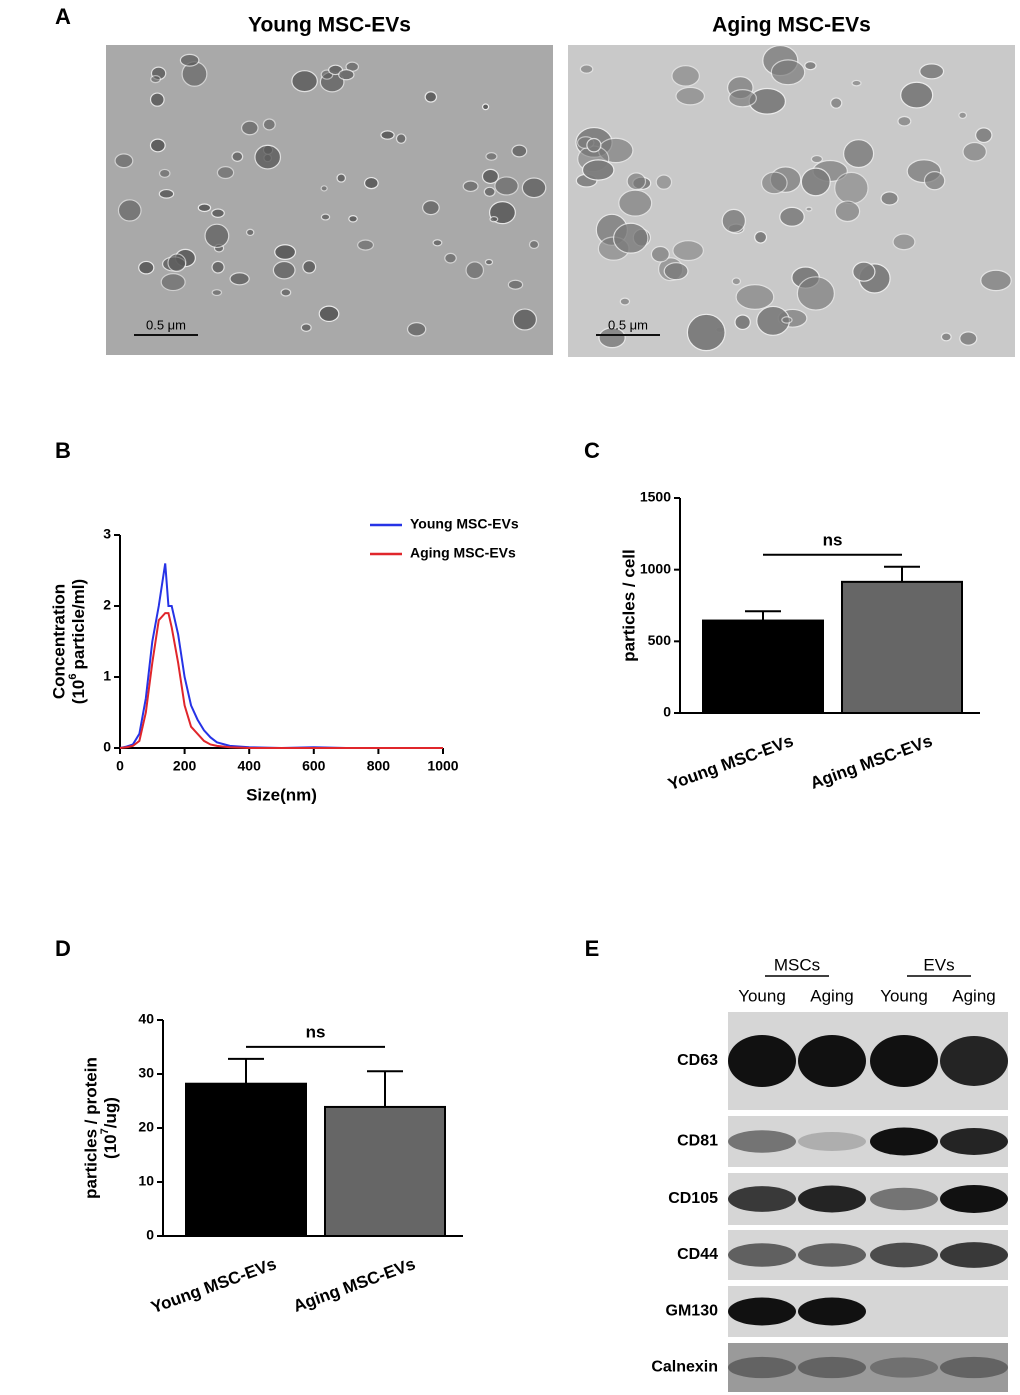 The width and height of the screenshot is (1020, 1395). What do you see at coordinates (592, 450) in the screenshot?
I see `panel-label: C` at bounding box center [592, 450].